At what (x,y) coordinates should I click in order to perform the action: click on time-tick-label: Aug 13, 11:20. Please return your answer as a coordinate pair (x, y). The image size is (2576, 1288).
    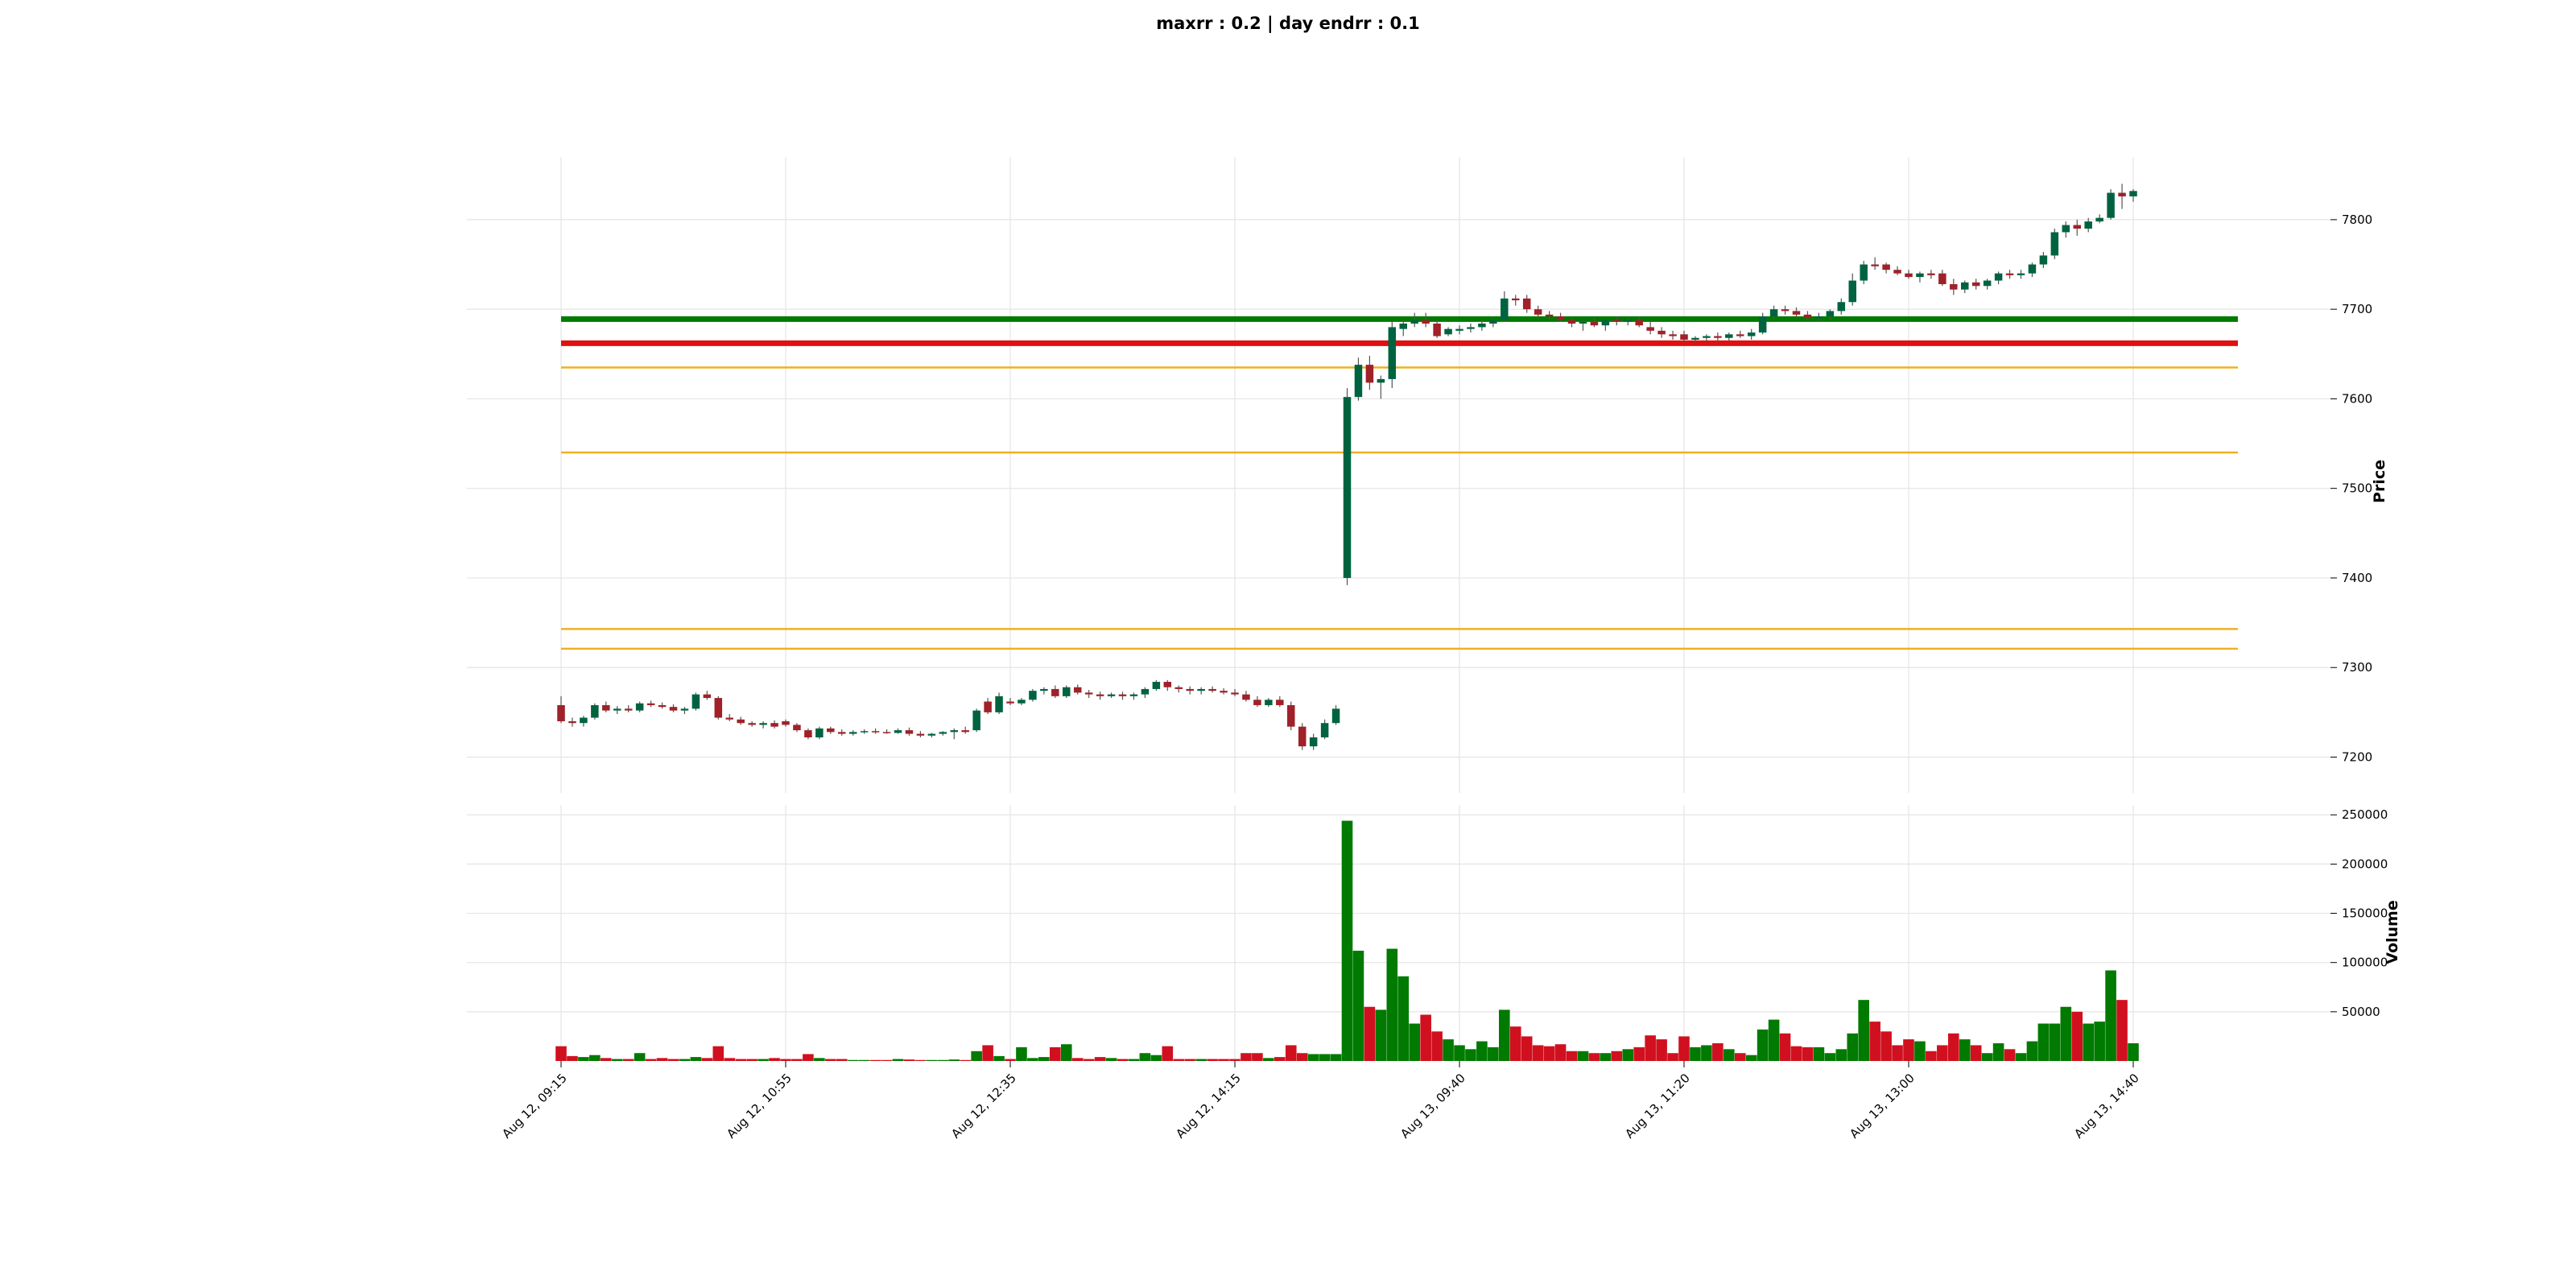
    Looking at the image, I should click on (1657, 1106).